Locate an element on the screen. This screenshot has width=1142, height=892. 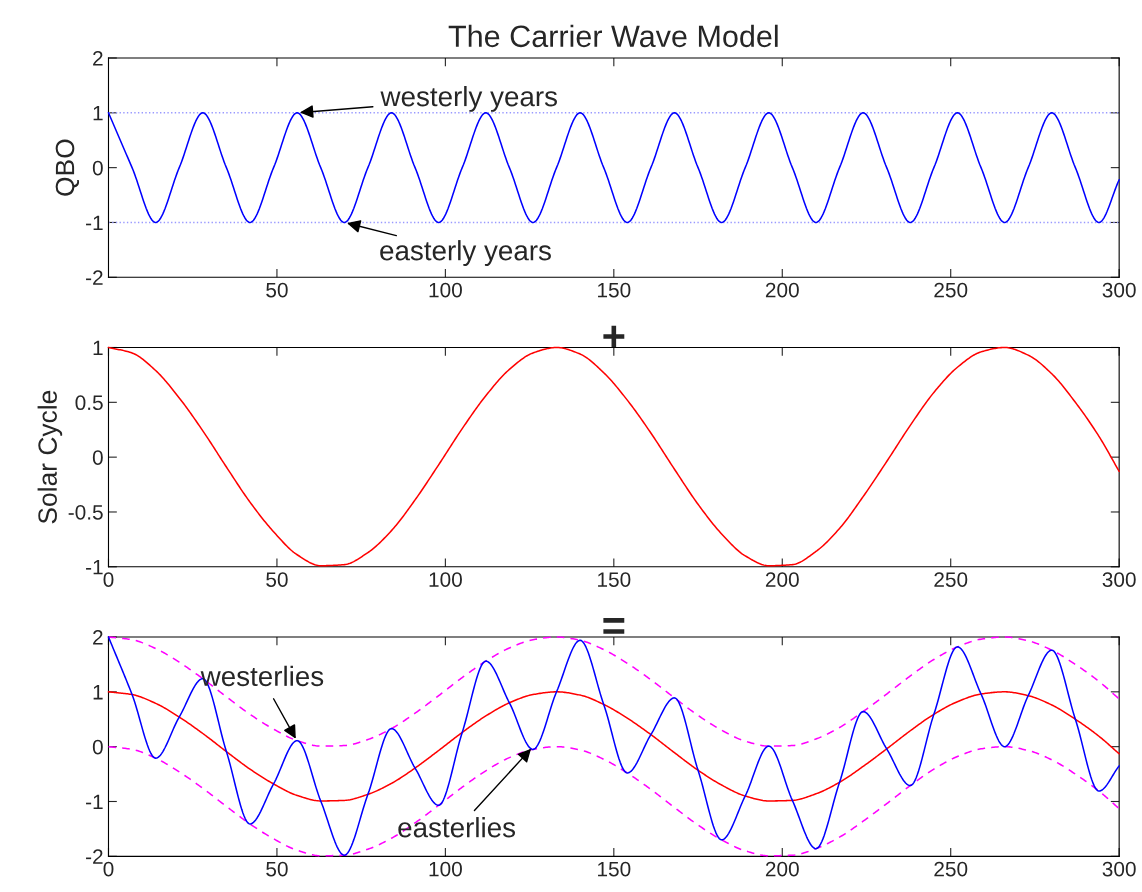
y-axis-title: Solar Cycle is located at coordinates (50, 457).